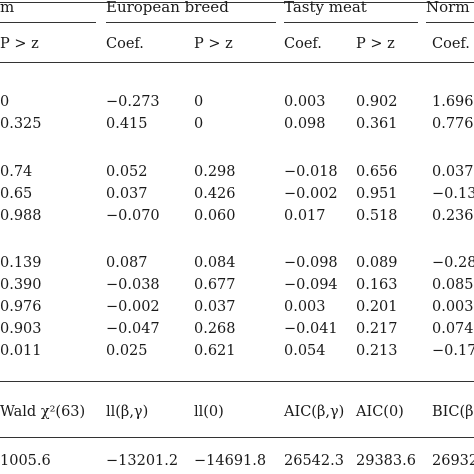 Image resolution: width=474 pixels, height=474 pixels. What do you see at coordinates (133, 102) in the screenshot?
I see `table-cell: −0.273` at bounding box center [133, 102].